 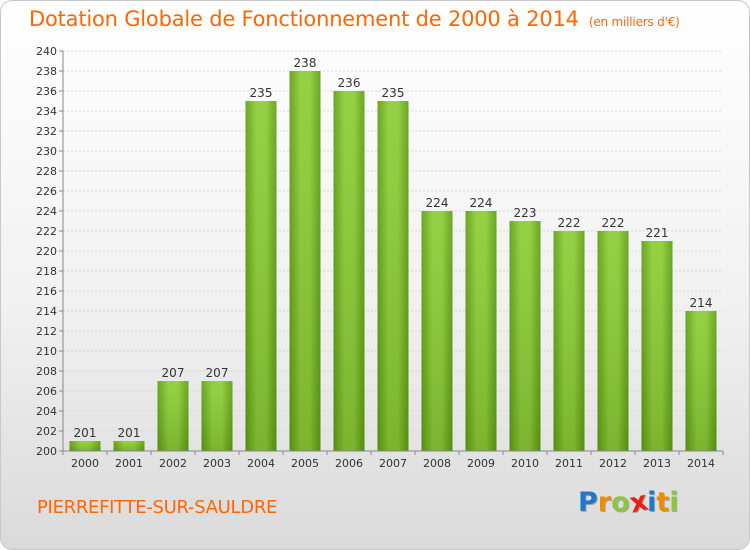 What do you see at coordinates (305, 63) in the screenshot?
I see `bar-value-label: 238` at bounding box center [305, 63].